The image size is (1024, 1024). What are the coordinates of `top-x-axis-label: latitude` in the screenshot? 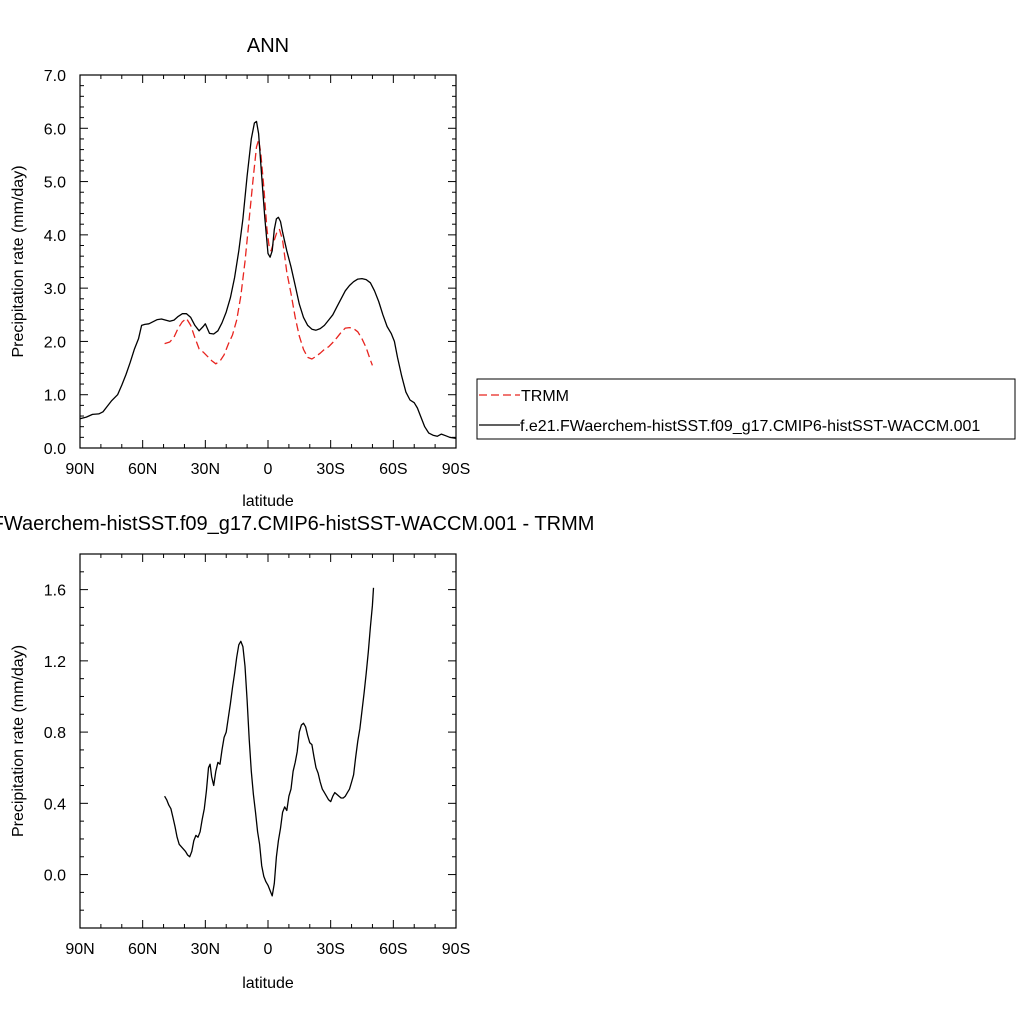 It's located at (268, 501).